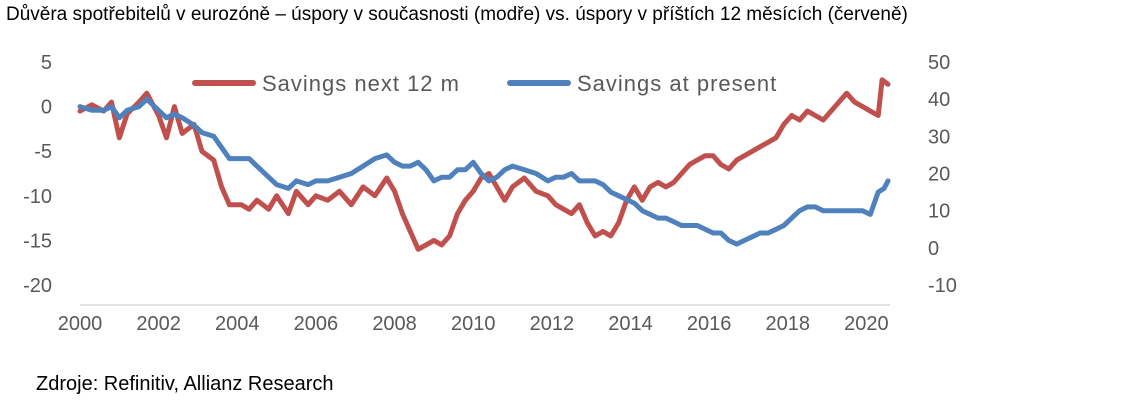 The height and width of the screenshot is (403, 1144). I want to click on right-y-tick-label: -10, so click(942, 286).